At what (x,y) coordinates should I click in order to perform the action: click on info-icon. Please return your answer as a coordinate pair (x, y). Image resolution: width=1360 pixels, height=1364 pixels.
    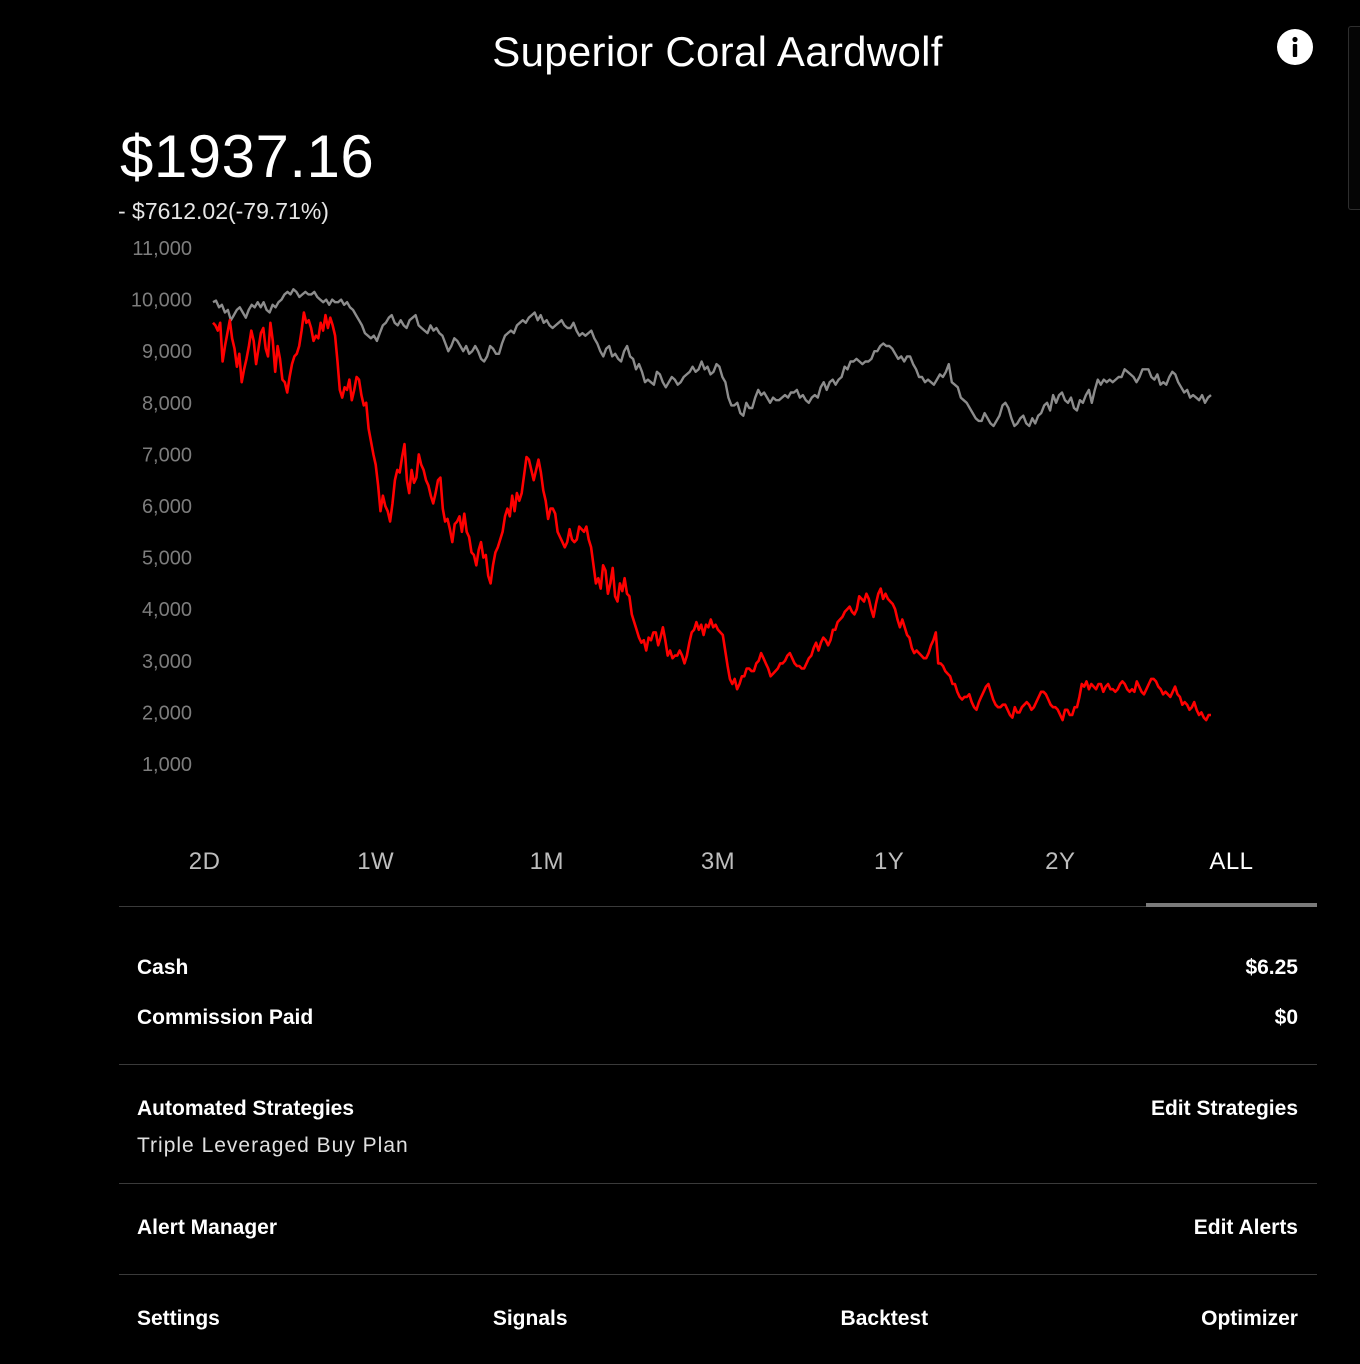
    Looking at the image, I should click on (1295, 47).